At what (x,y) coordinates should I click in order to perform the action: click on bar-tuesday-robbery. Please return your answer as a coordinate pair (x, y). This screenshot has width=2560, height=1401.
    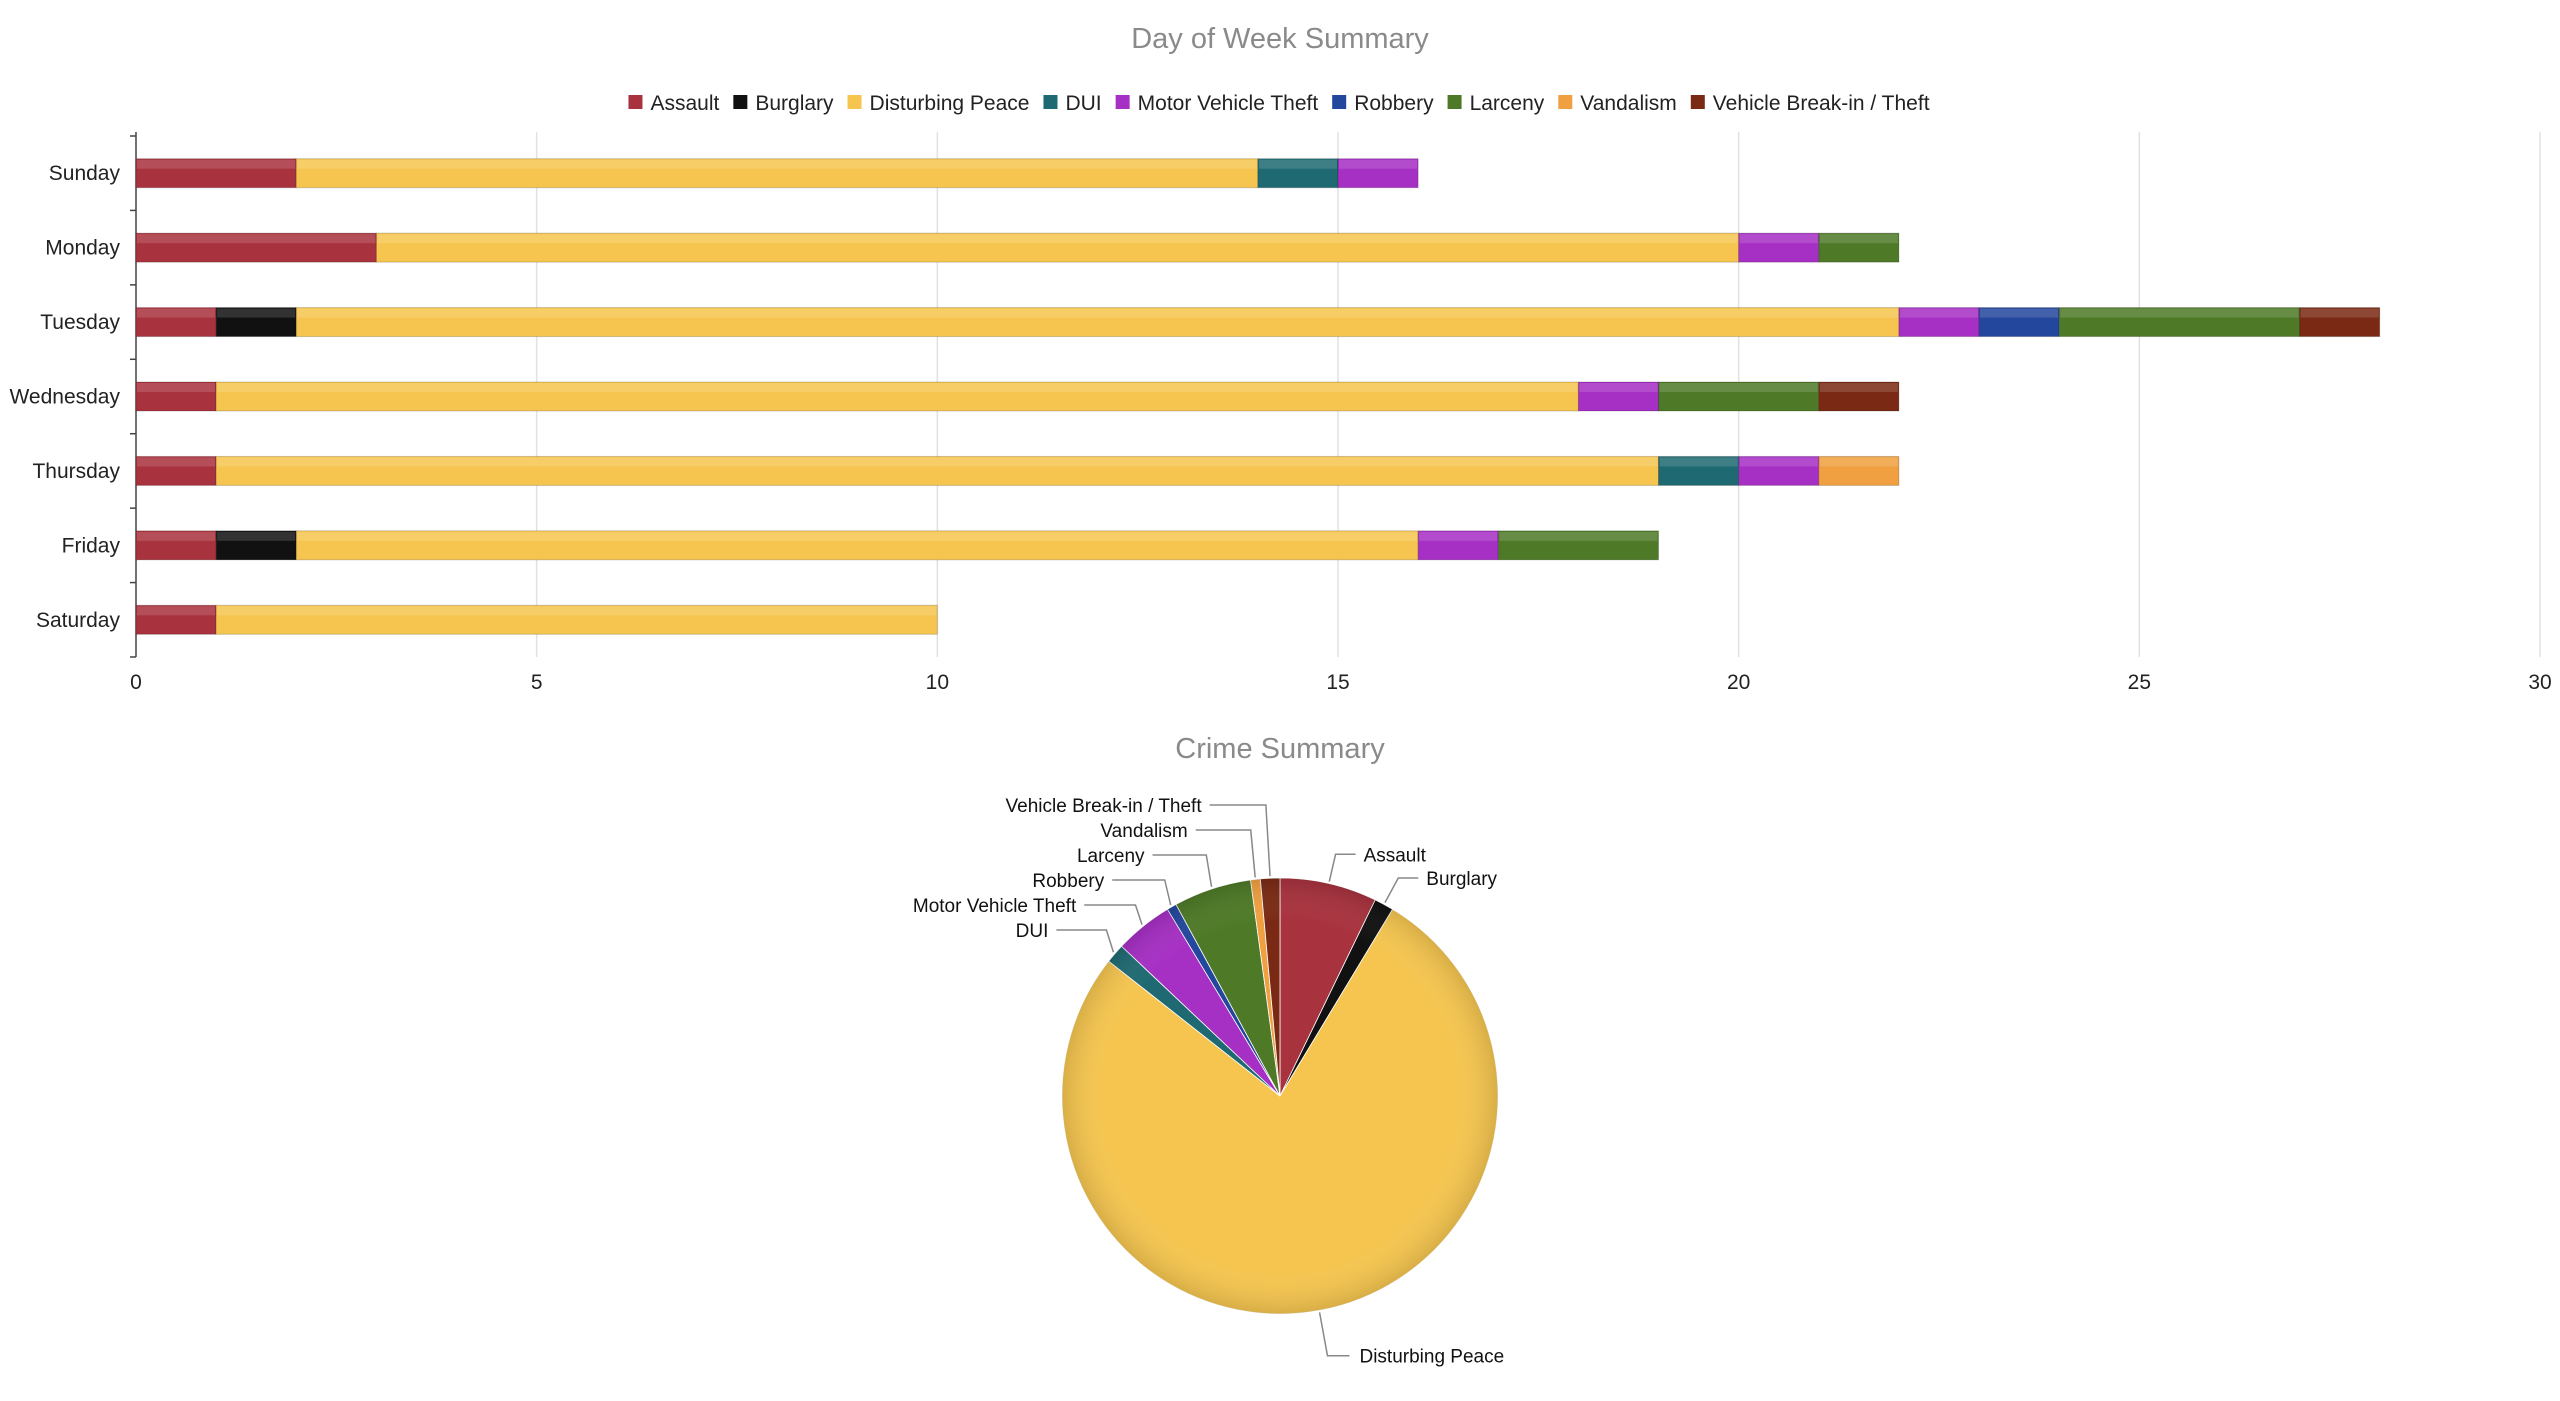
    Looking at the image, I should click on (2019, 322).